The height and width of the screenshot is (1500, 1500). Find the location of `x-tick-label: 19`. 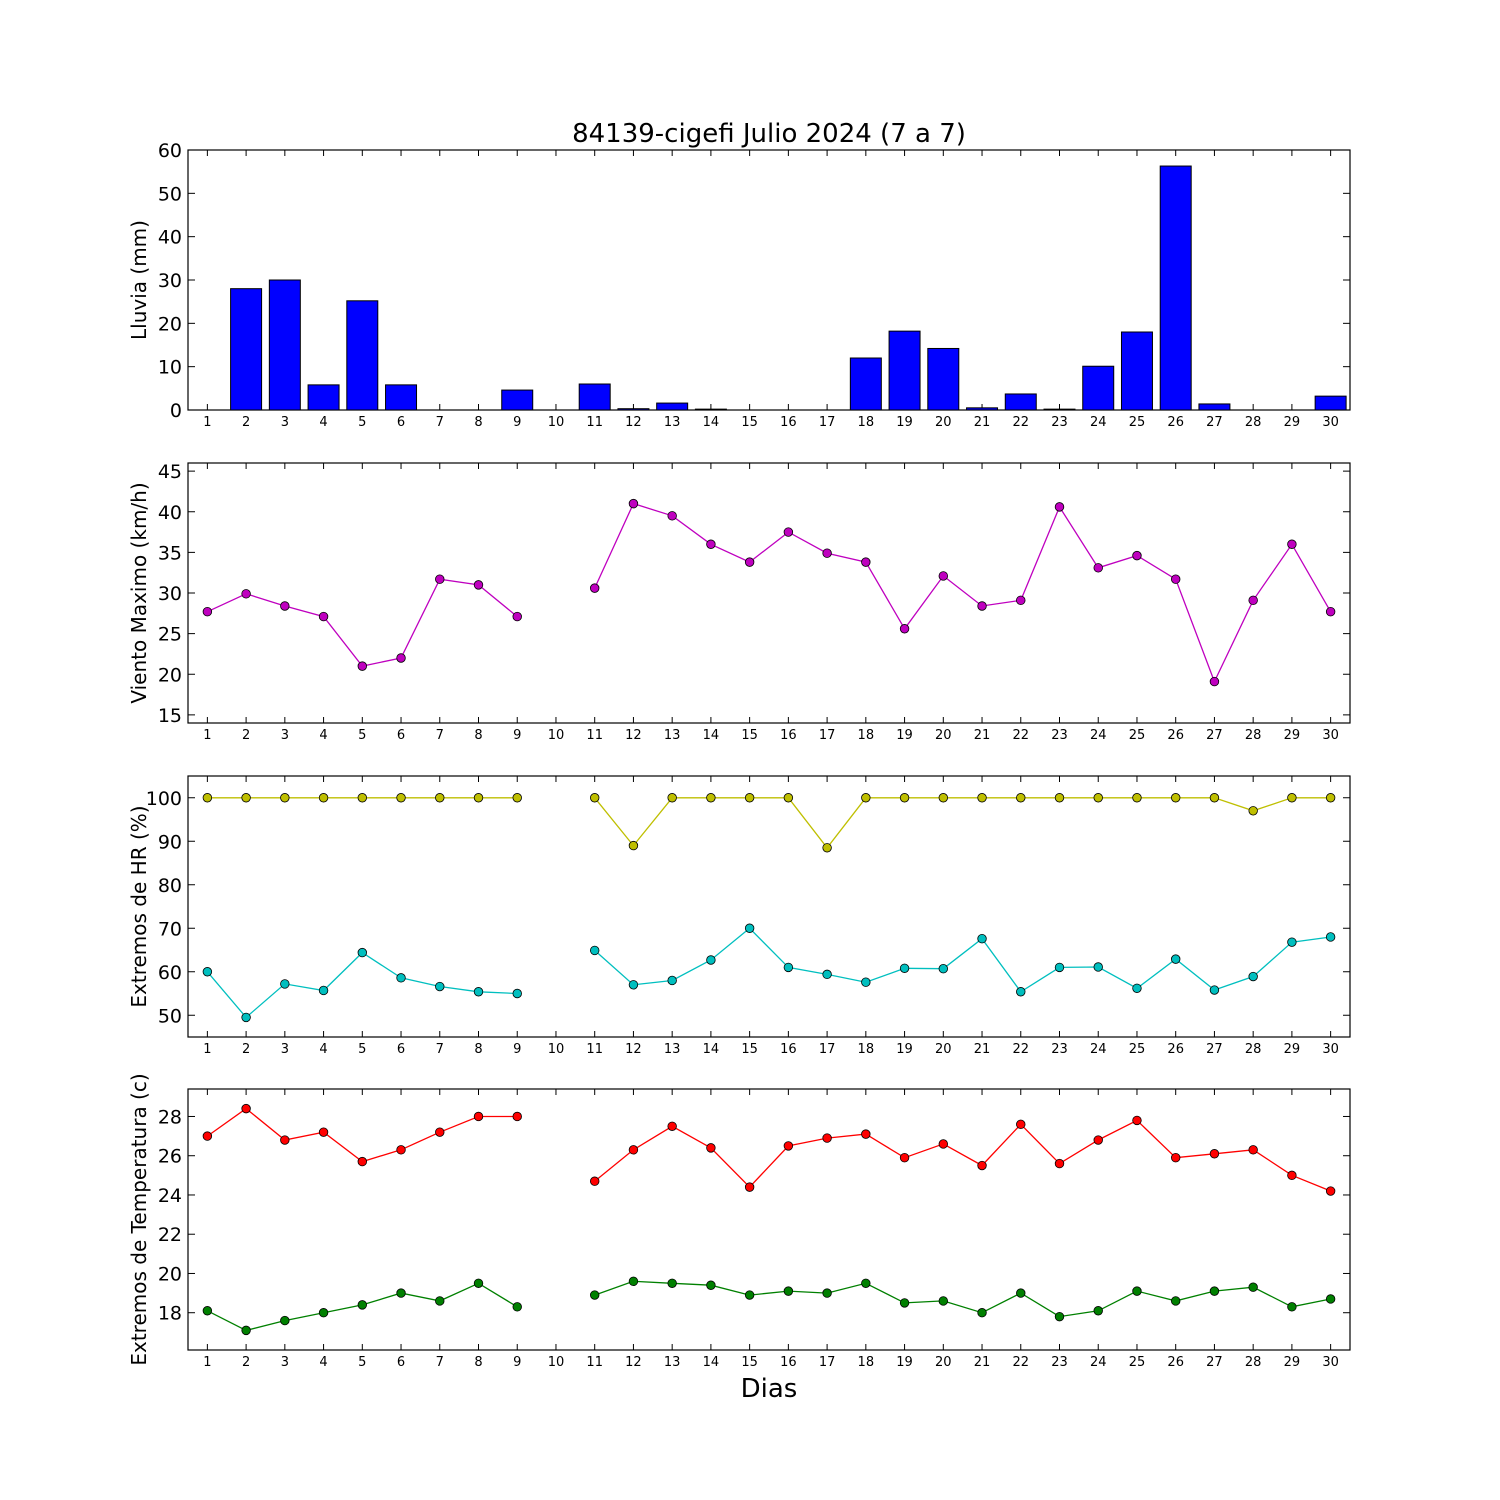

x-tick-label: 19 is located at coordinates (904, 735).